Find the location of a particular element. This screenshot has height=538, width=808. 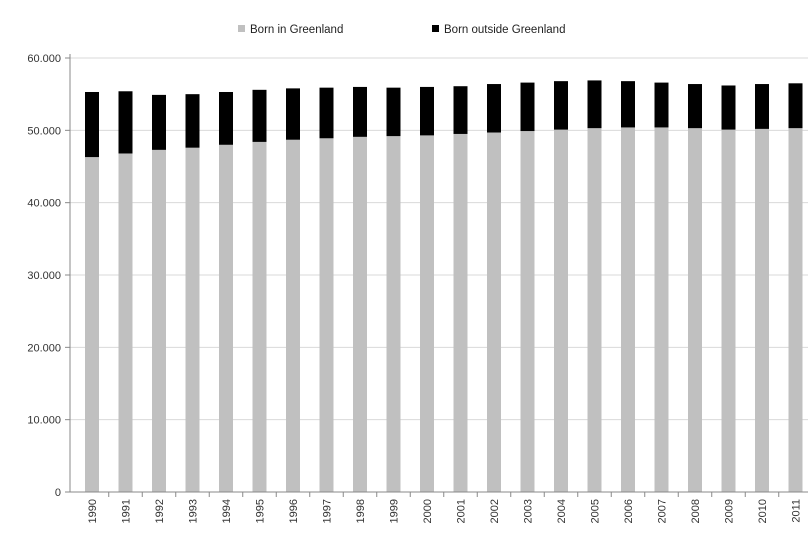

x-tick-label: 1995 is located at coordinates (261, 511).